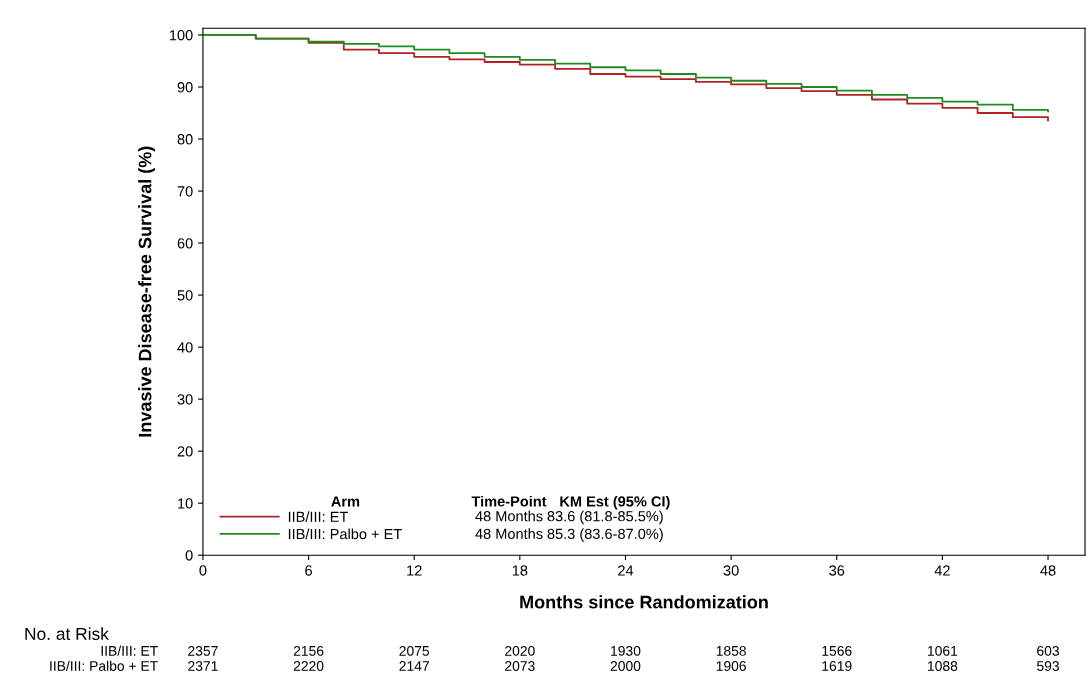 The image size is (1091, 688). I want to click on text: 2000, so click(625, 666).